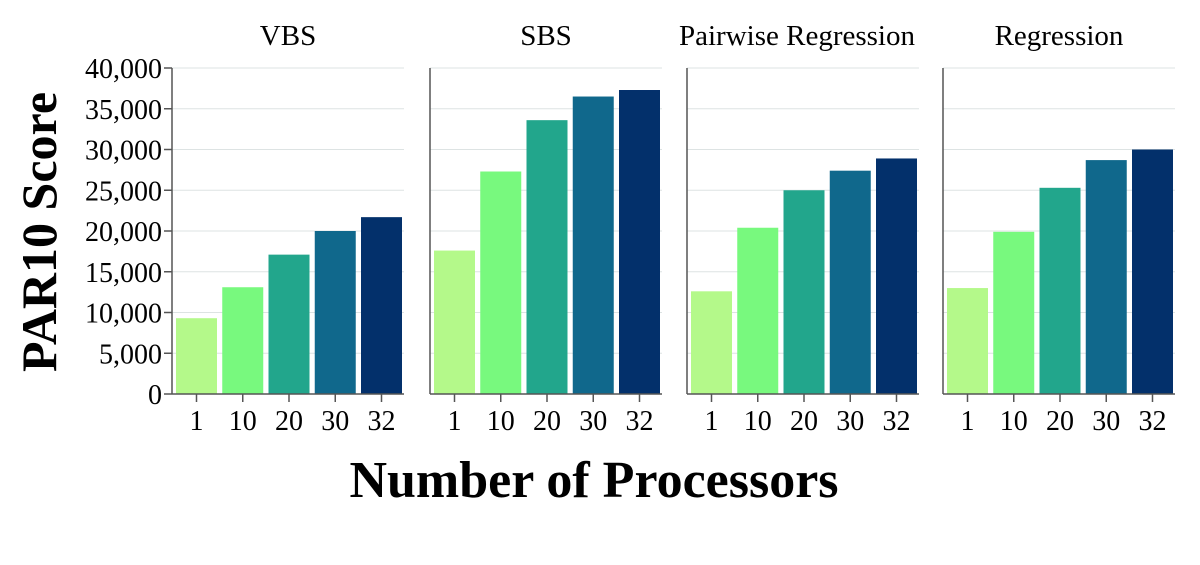 This screenshot has width=1200, height=565. What do you see at coordinates (797, 36) in the screenshot?
I see `panel-title: Pairwise Regression` at bounding box center [797, 36].